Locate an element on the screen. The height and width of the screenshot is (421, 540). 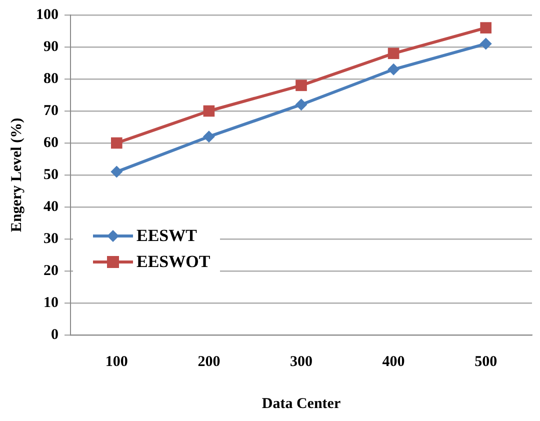
legend-label: EESWT is located at coordinates (166, 236).